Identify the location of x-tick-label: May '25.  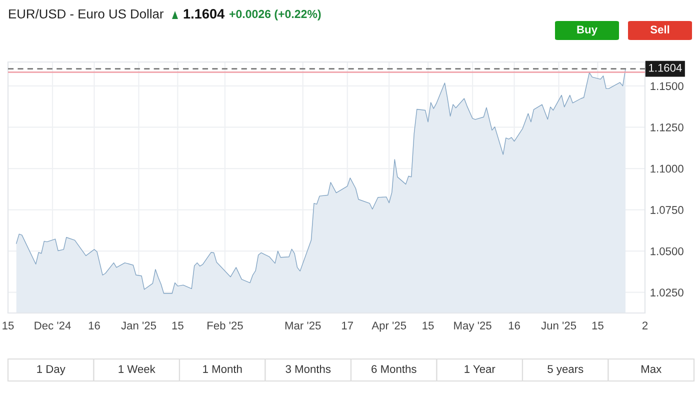
(473, 327).